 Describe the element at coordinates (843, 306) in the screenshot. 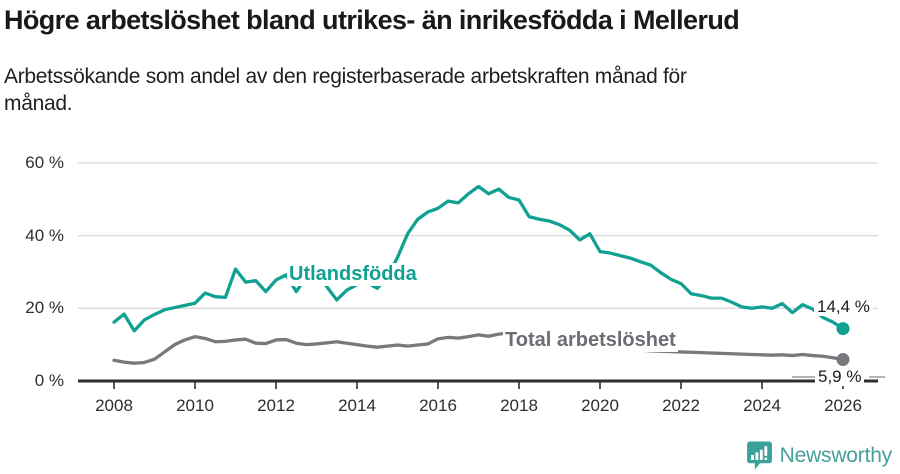

I see `end-value-utlandsfodda: 14,4 %` at that location.